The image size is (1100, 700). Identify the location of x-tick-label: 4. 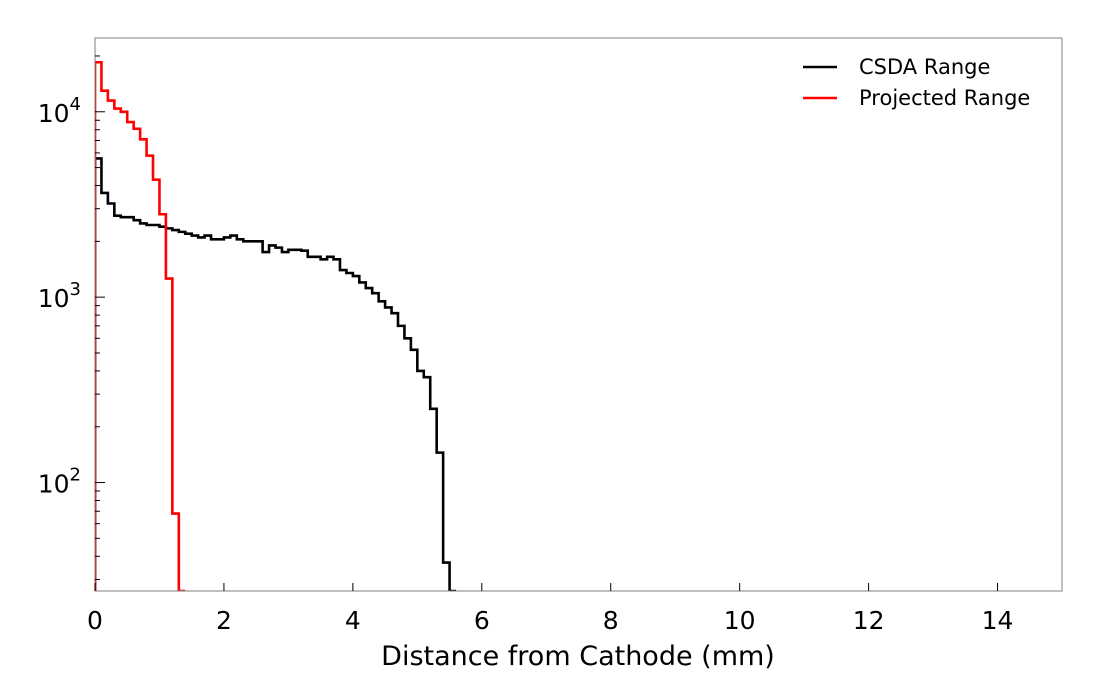
(353, 620).